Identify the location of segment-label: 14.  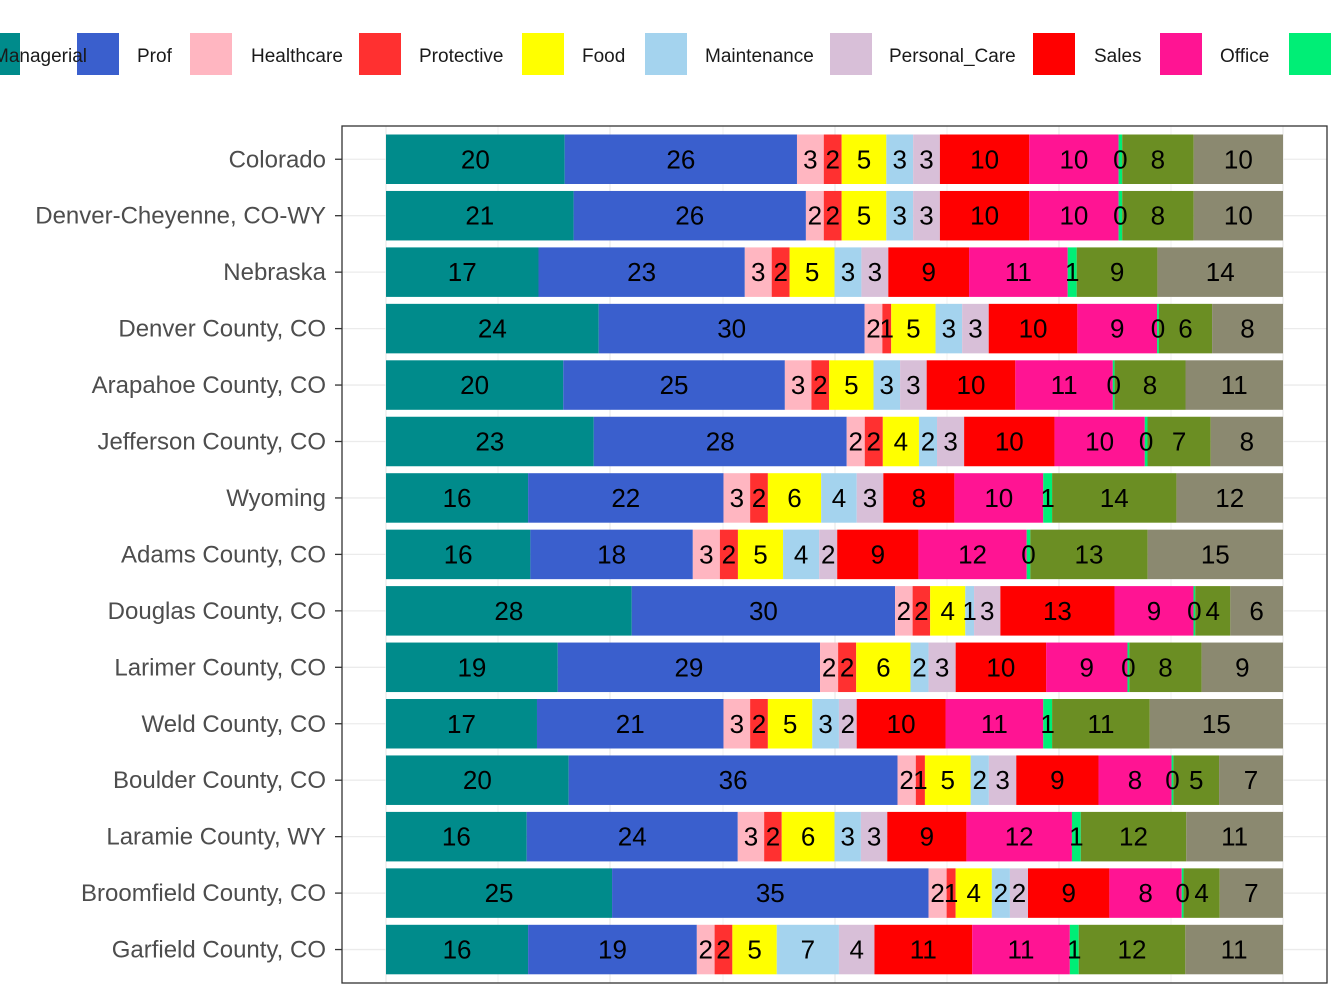
(1220, 272).